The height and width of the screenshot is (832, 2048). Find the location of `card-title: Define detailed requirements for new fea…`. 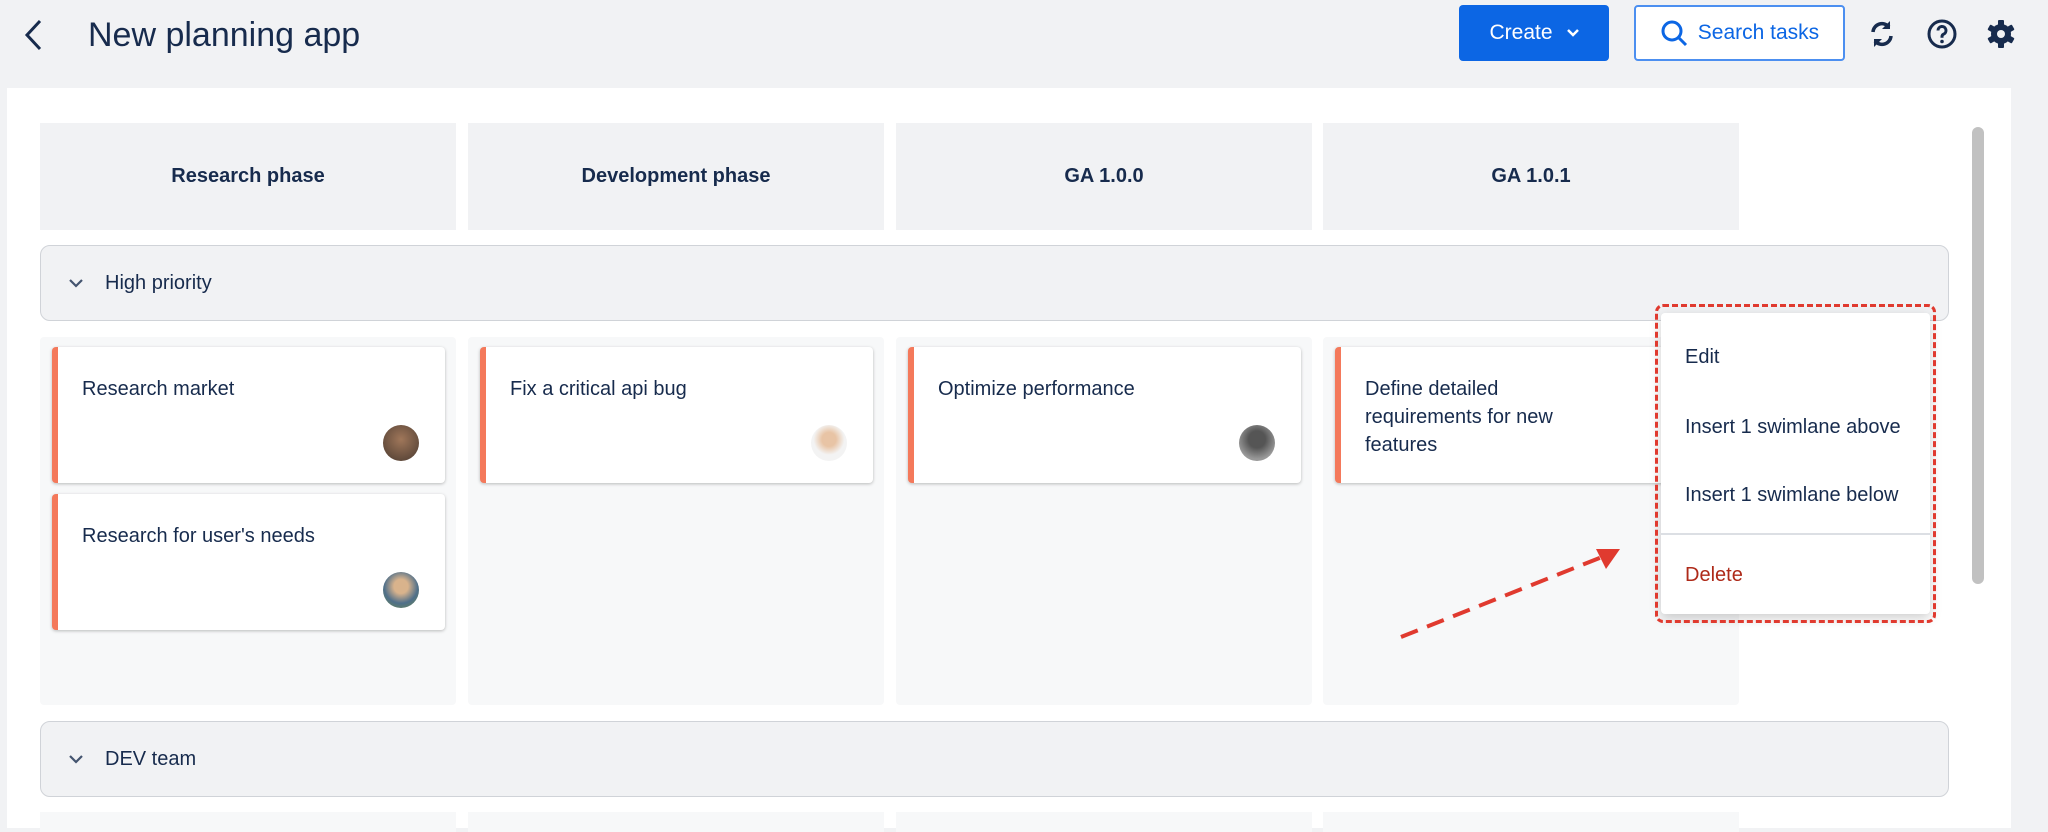

card-title: Define detailed requirements for new fea… is located at coordinates (1459, 417).